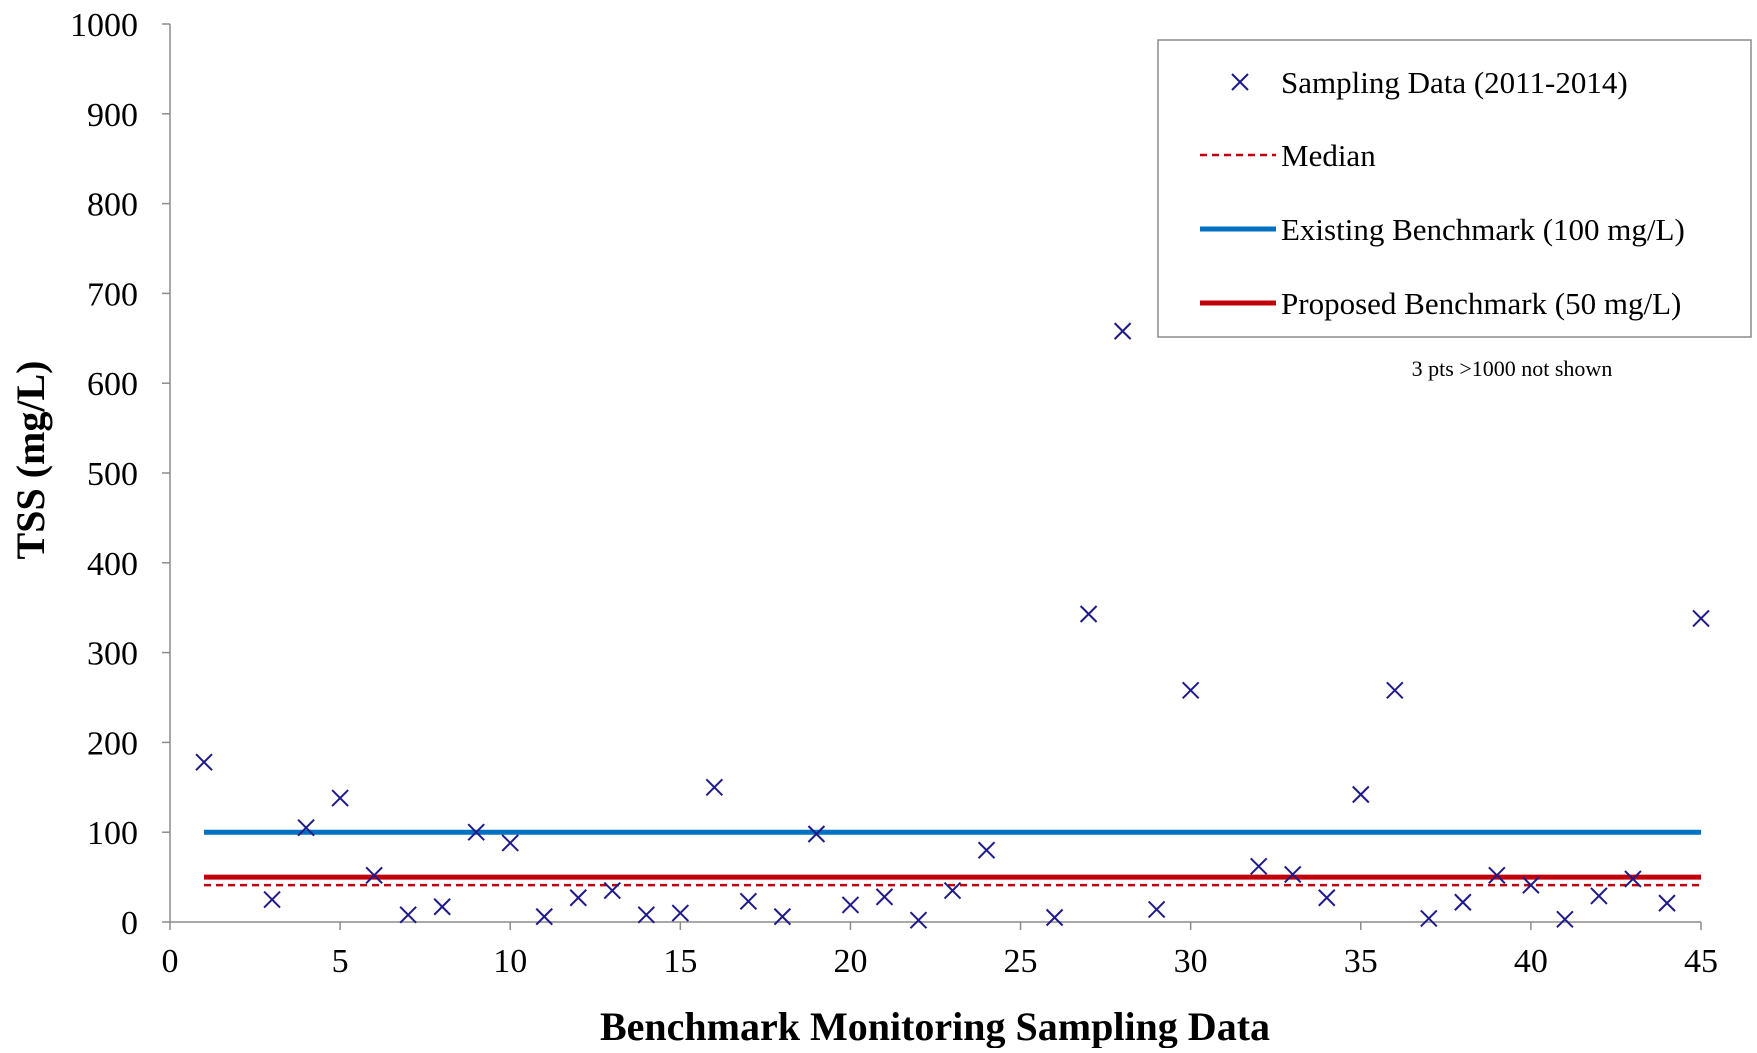 Image resolution: width=1757 pixels, height=1053 pixels. Describe the element at coordinates (1021, 961) in the screenshot. I see `x-tick-label: 25` at that location.